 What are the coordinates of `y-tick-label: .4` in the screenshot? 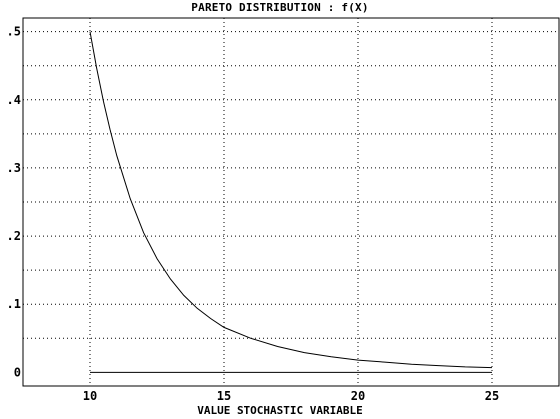 It's located at (14, 100).